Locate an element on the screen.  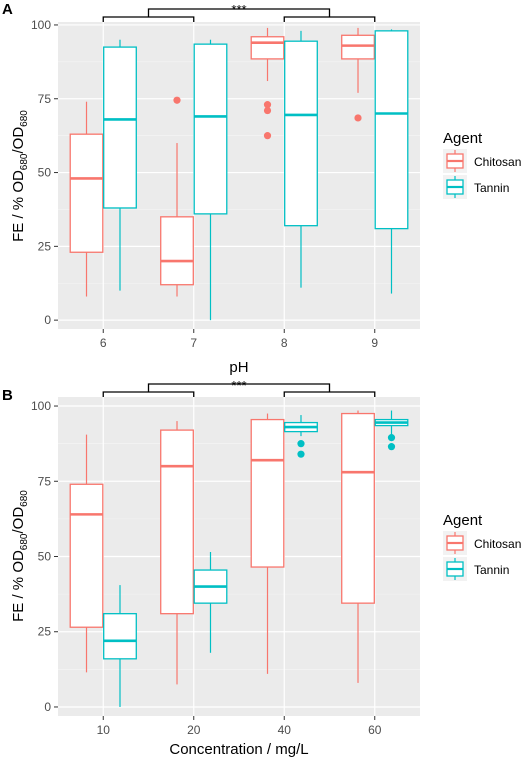
x-tick-label: 8 is located at coordinates (284, 343).